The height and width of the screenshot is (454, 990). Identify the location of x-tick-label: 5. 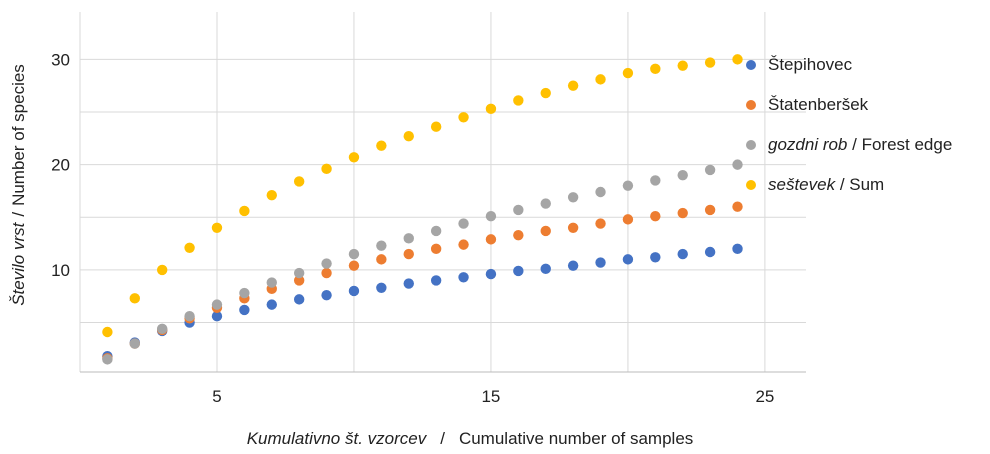
(216, 396).